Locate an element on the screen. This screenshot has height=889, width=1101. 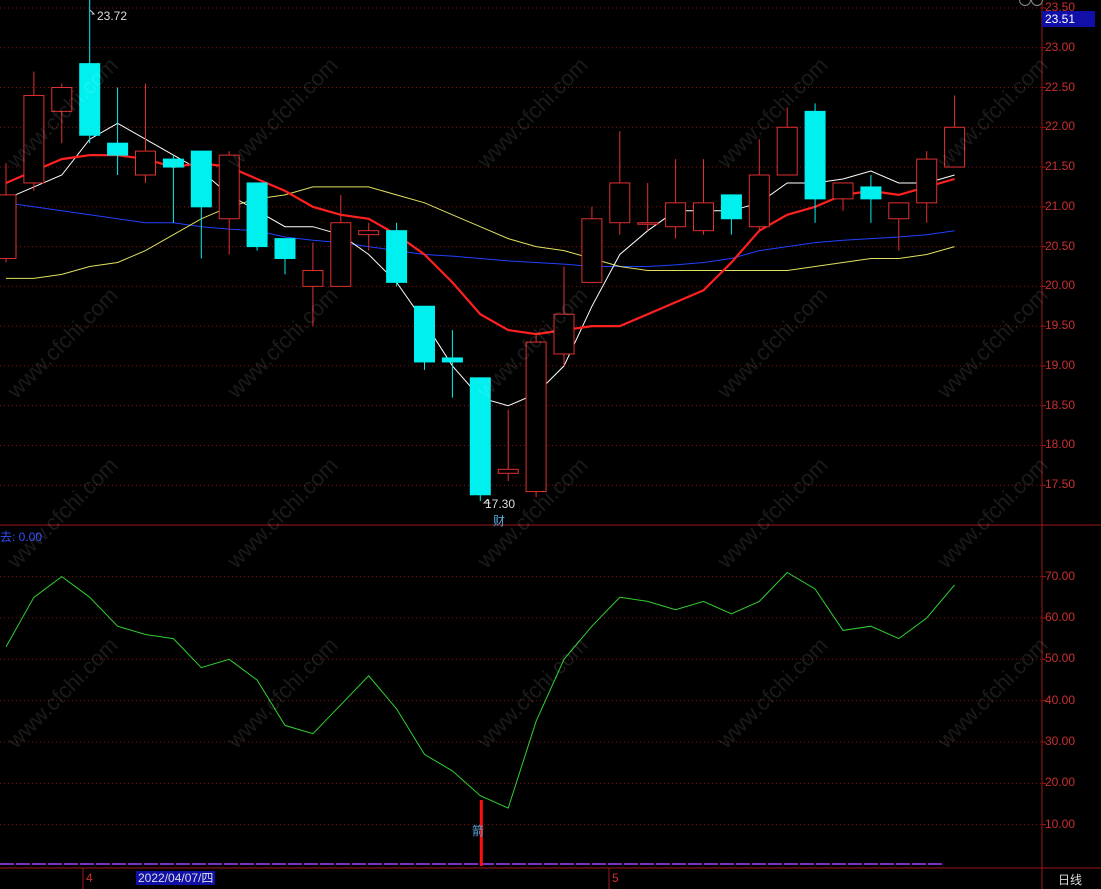
y-tick-label: 50.00 is located at coordinates (1060, 658).